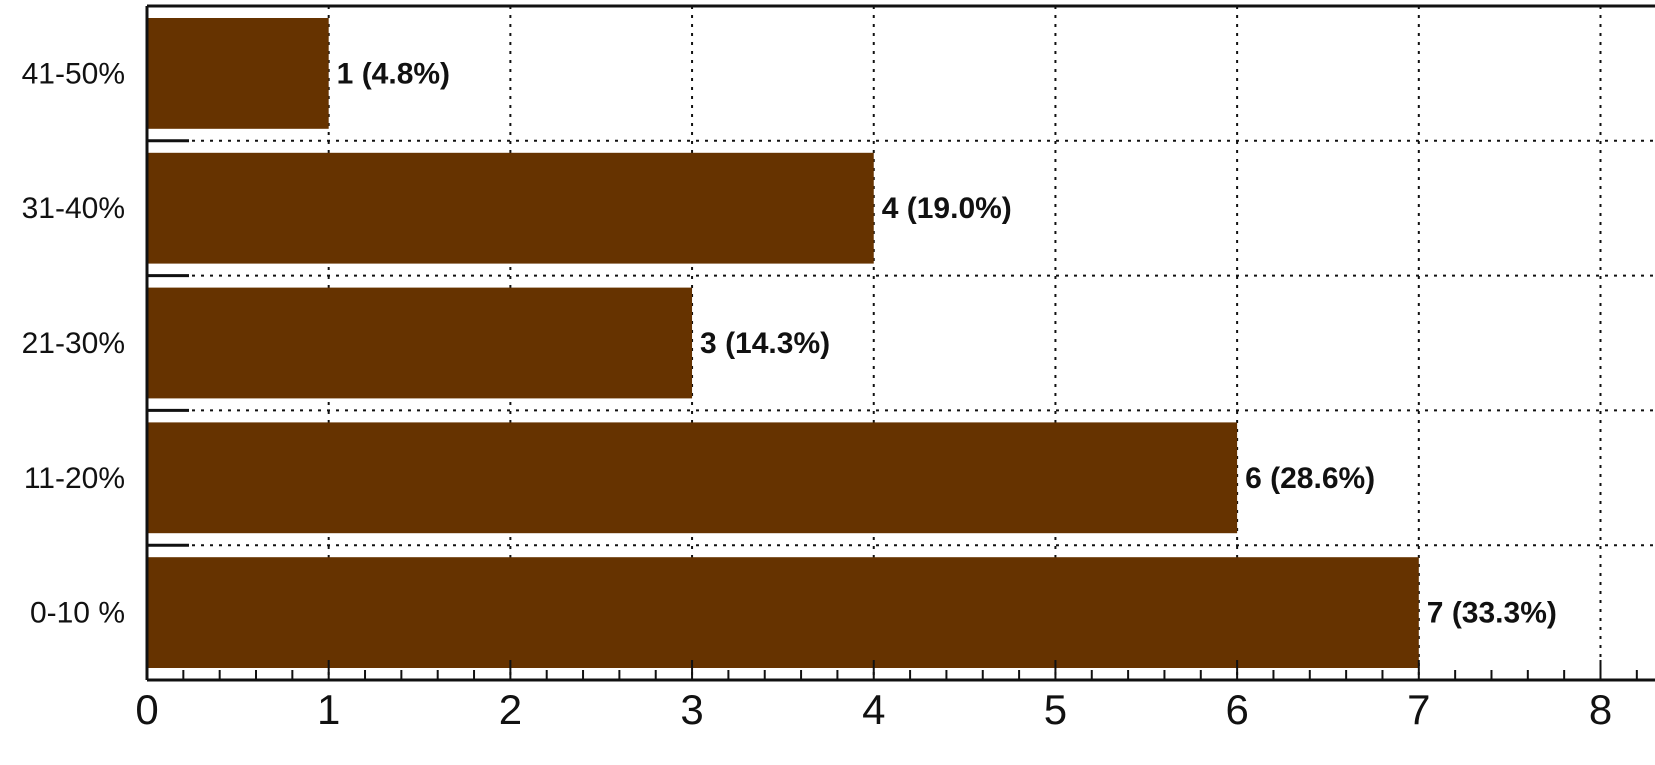 Image resolution: width=1655 pixels, height=765 pixels. What do you see at coordinates (146, 709) in the screenshot?
I see `x-tick-label-0: 0` at bounding box center [146, 709].